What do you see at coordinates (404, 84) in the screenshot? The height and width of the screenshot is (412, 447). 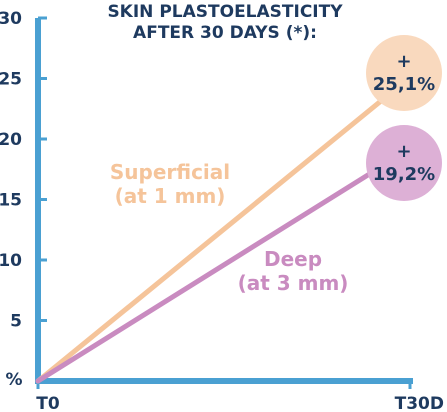 I see `value-badge-text-0: 25,1%` at bounding box center [404, 84].